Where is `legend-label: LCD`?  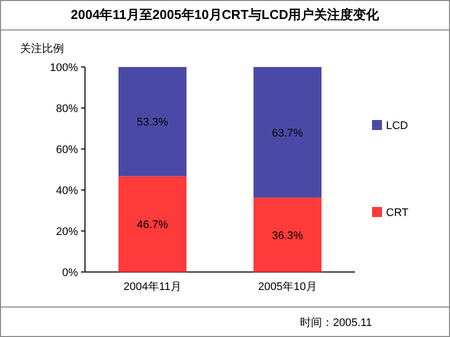
legend-label: LCD is located at coordinates (397, 126).